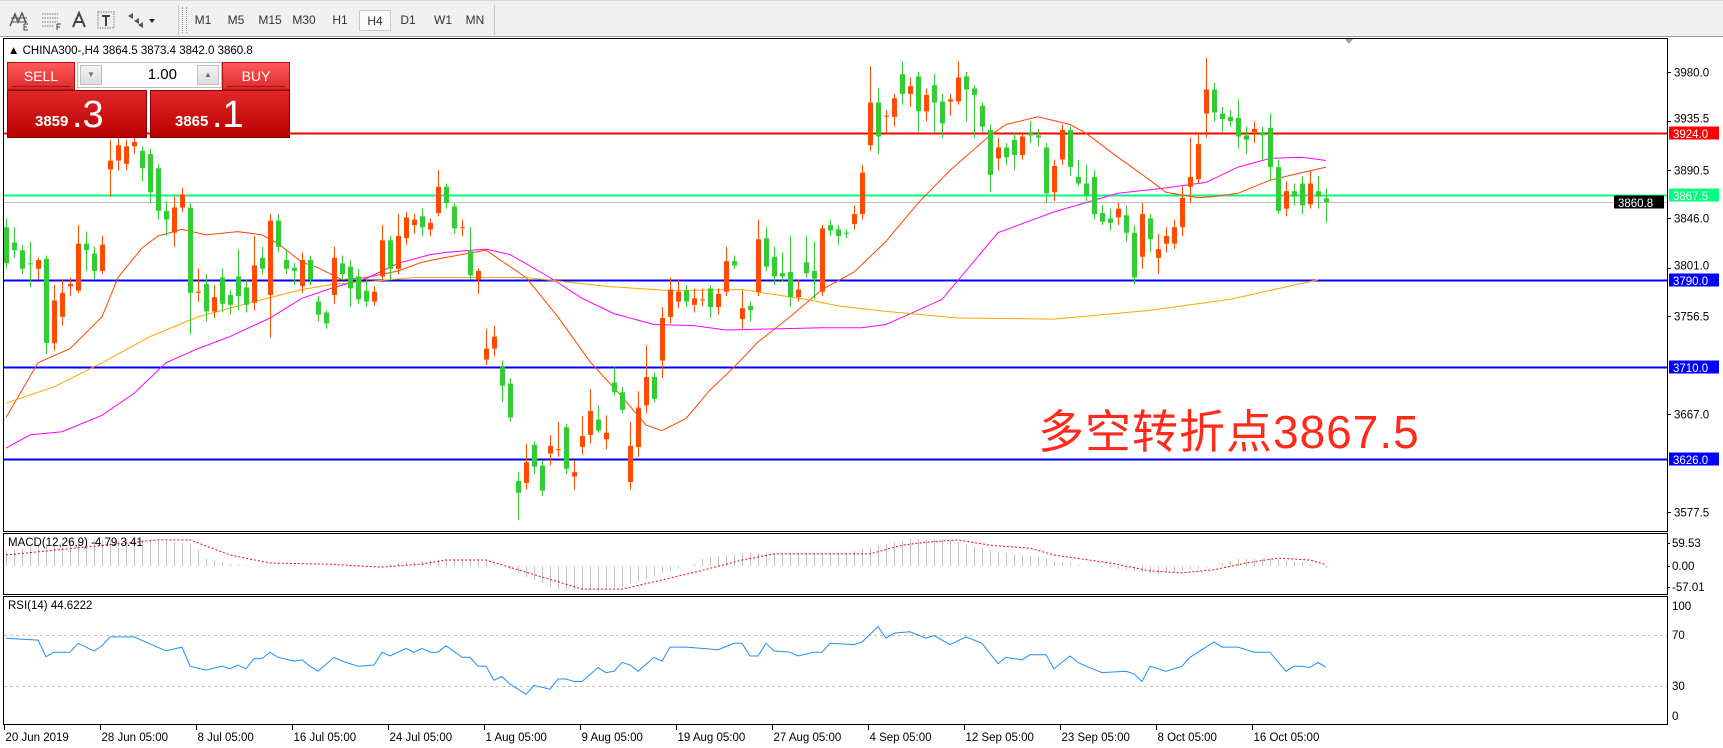 The width and height of the screenshot is (1723, 748). What do you see at coordinates (41, 76) in the screenshot?
I see `sell-button: SELL` at bounding box center [41, 76].